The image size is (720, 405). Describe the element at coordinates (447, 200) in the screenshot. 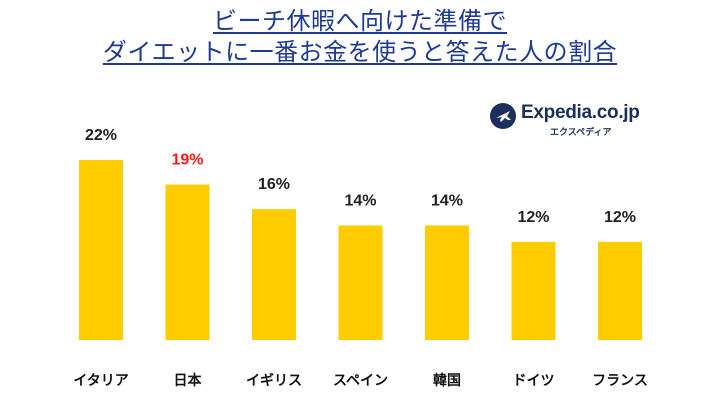

I see `value-label-4: 14%` at that location.